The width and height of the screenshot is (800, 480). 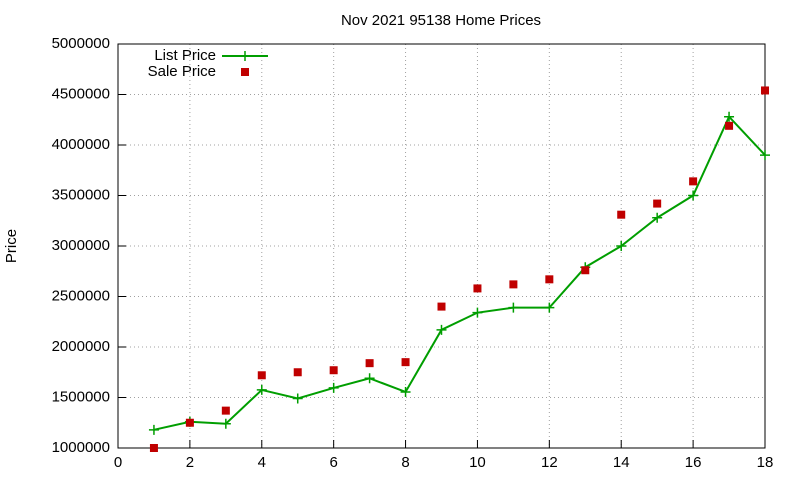 What do you see at coordinates (81, 93) in the screenshot?
I see `y-tick-label: 4500000` at bounding box center [81, 93].